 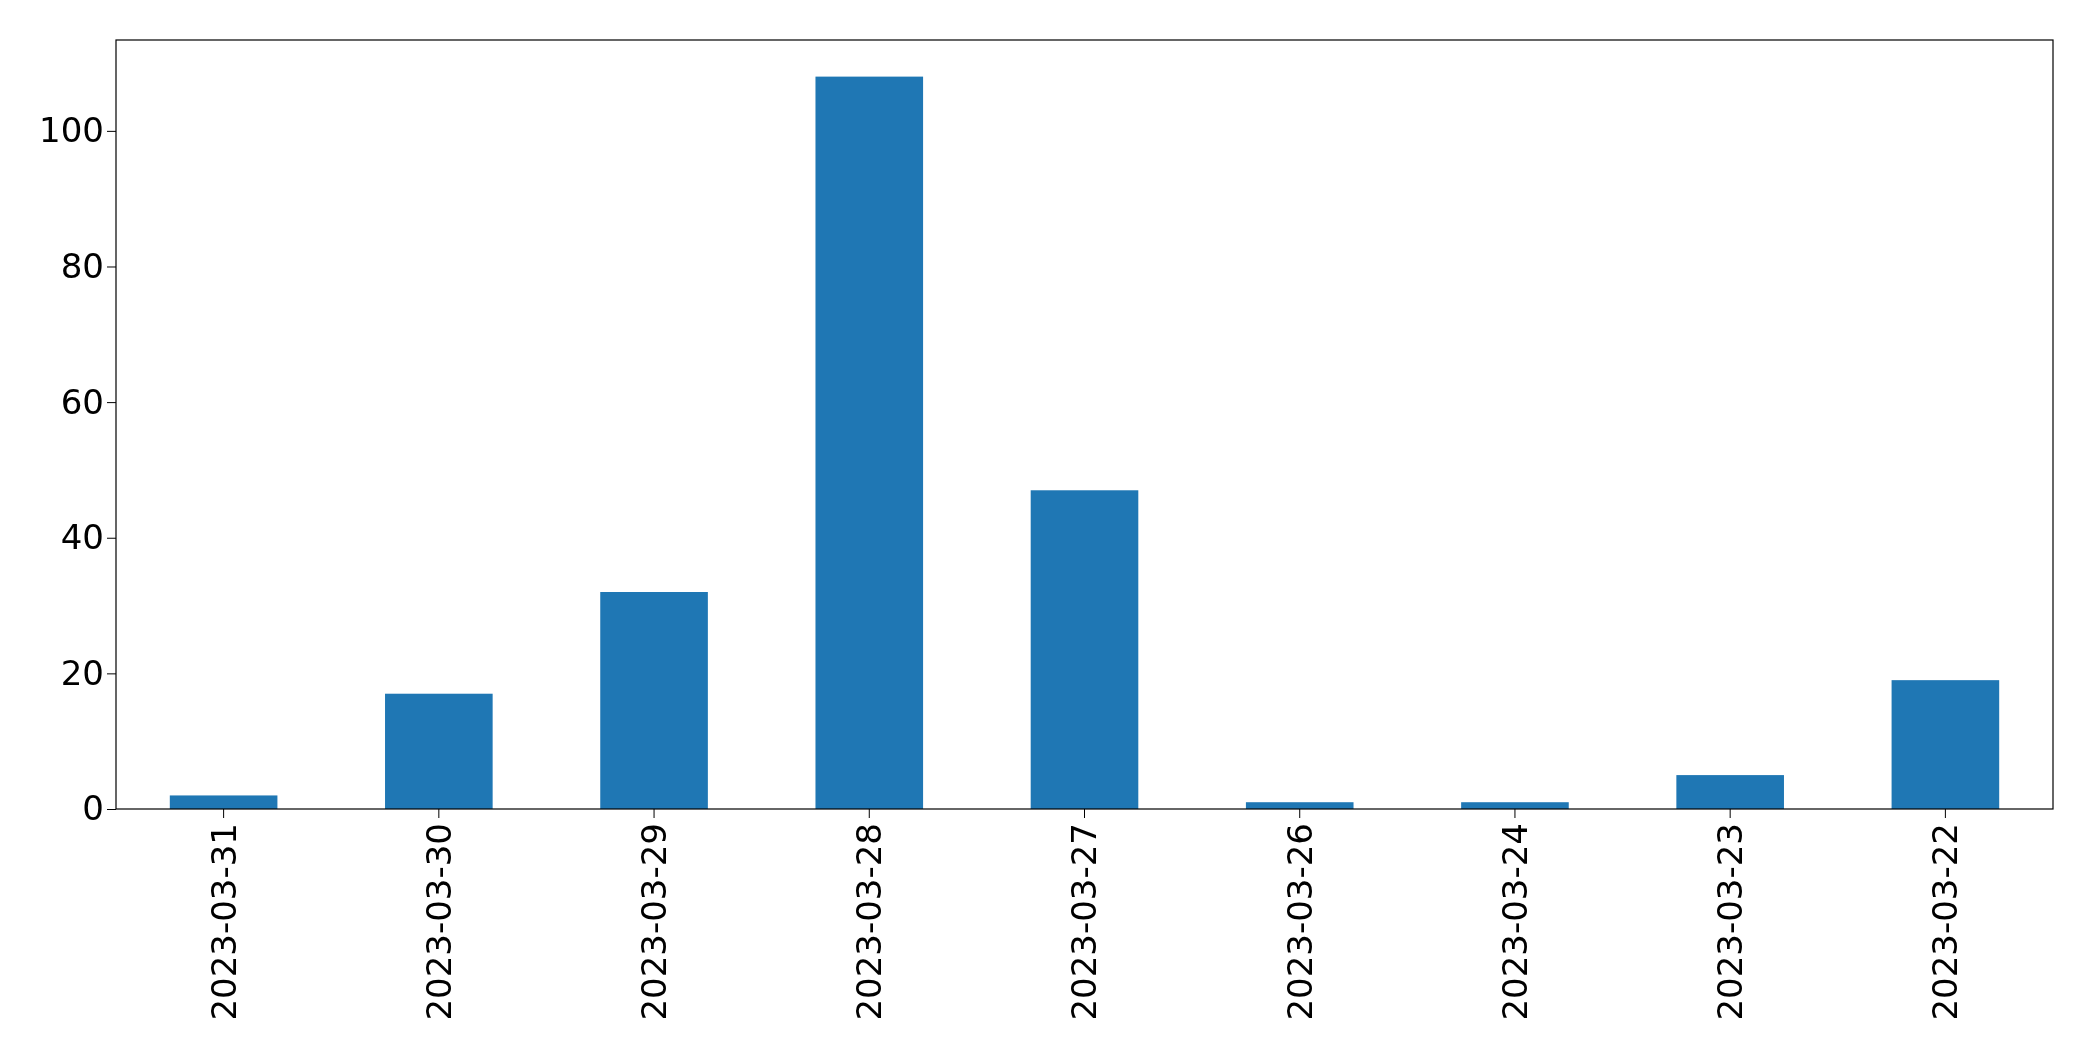 What do you see at coordinates (82, 672) in the screenshot?
I see `y-tick-label: 20` at bounding box center [82, 672].